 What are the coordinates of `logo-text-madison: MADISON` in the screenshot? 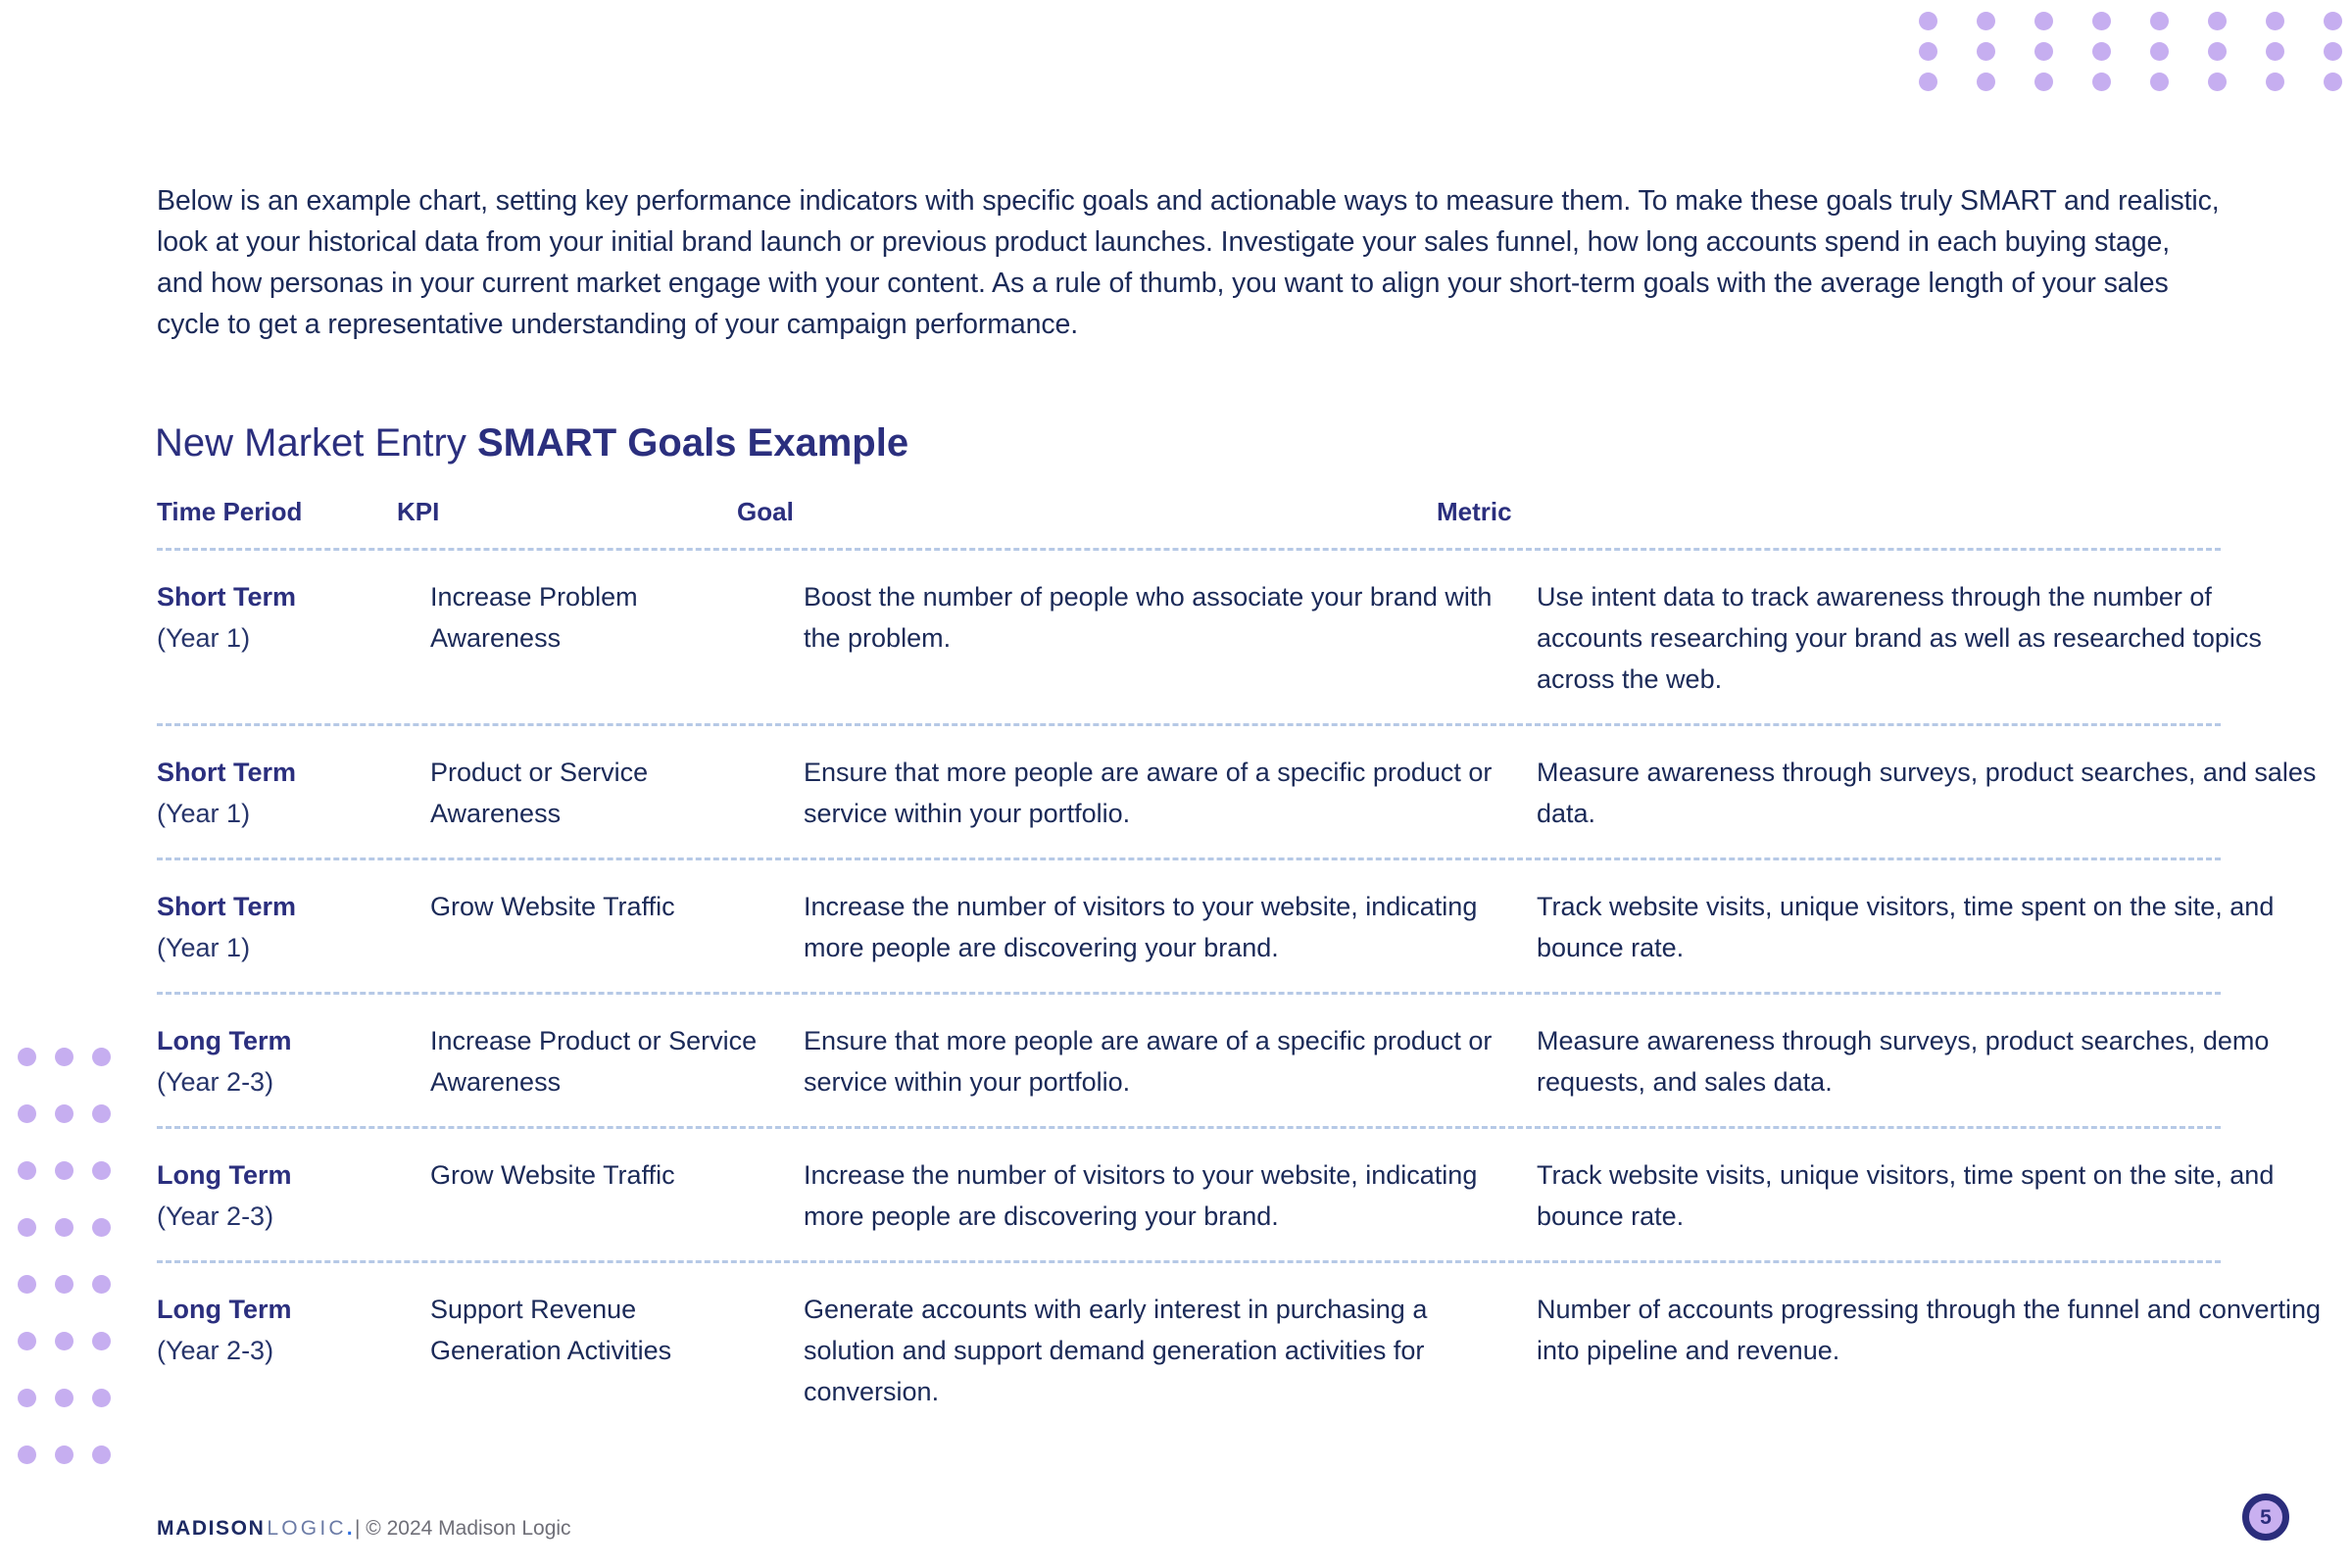 It's located at (211, 1528).